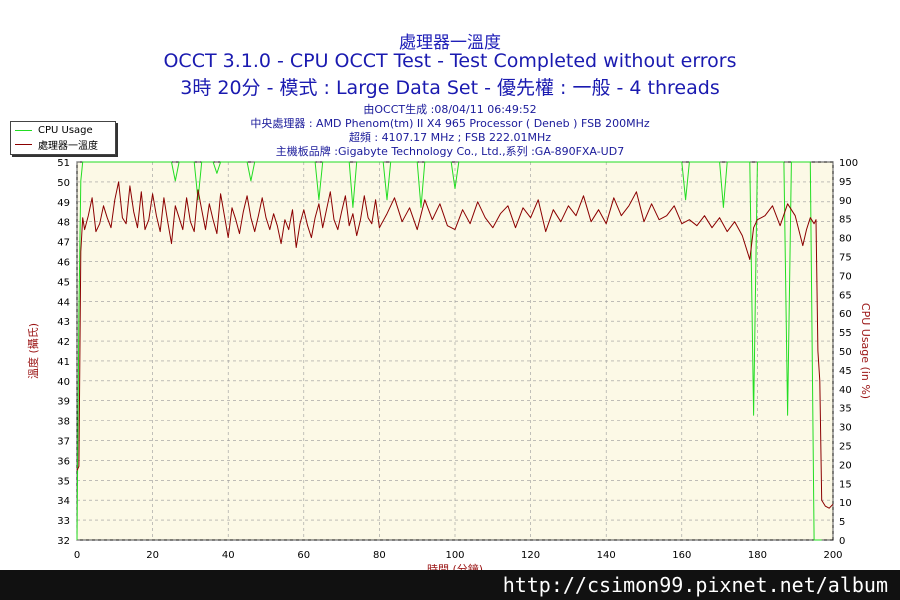  Describe the element at coordinates (152, 555) in the screenshot. I see `x-tick-label: 20` at that location.